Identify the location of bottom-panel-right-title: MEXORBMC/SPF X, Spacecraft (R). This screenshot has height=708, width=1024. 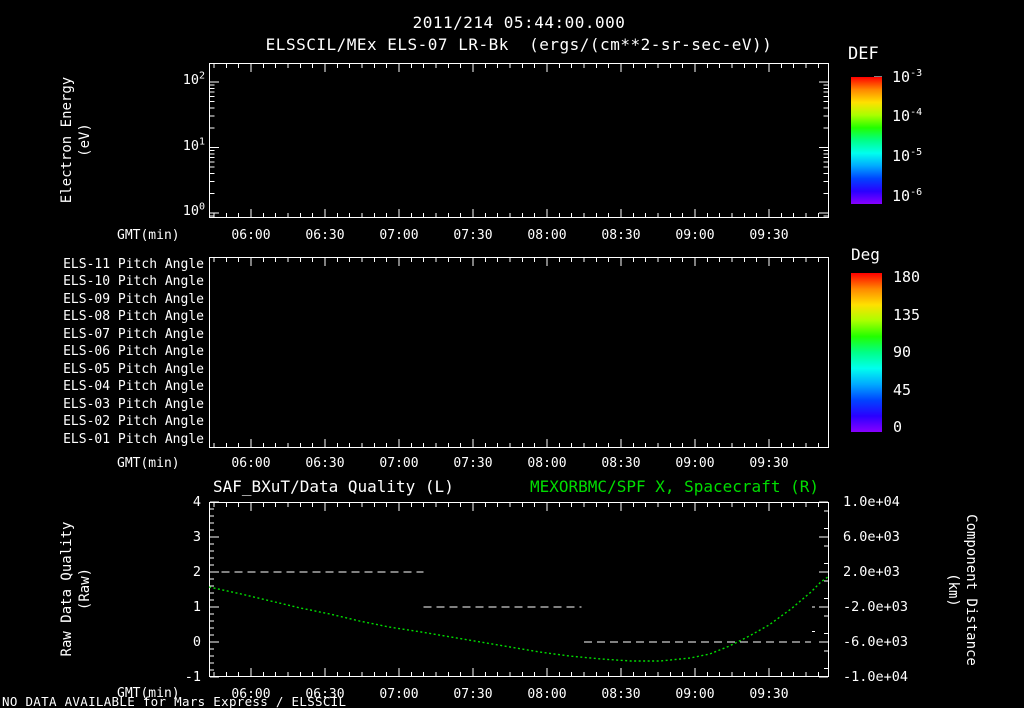
(674, 486).